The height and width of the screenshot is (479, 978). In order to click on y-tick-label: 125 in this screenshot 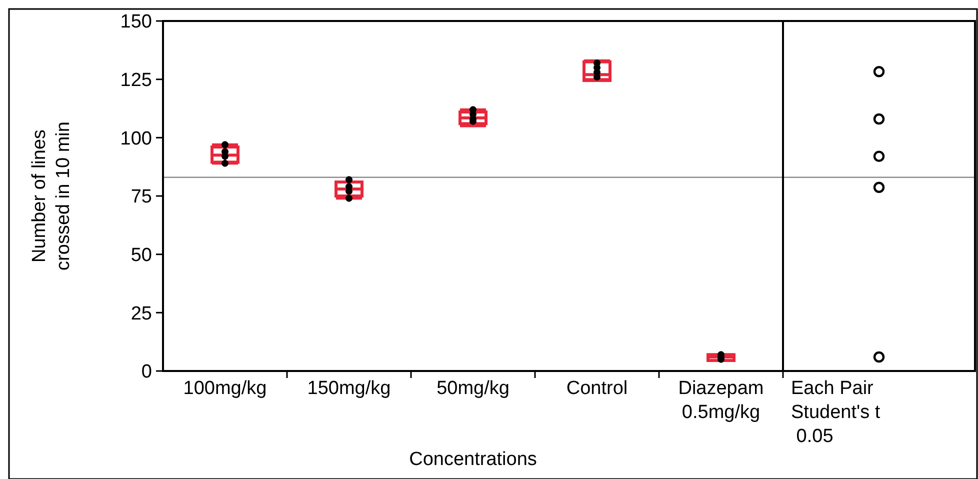, I will do `click(136, 80)`.